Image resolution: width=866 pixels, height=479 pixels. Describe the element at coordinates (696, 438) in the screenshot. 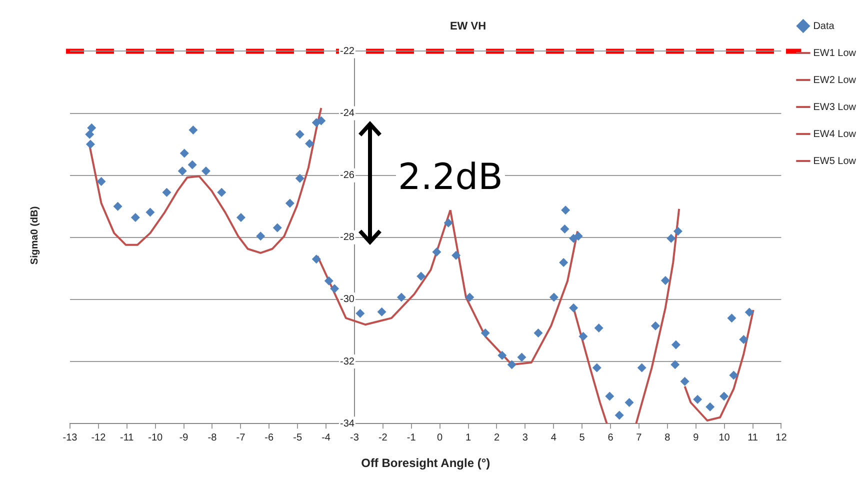

I see `x-tick-label: 9` at that location.